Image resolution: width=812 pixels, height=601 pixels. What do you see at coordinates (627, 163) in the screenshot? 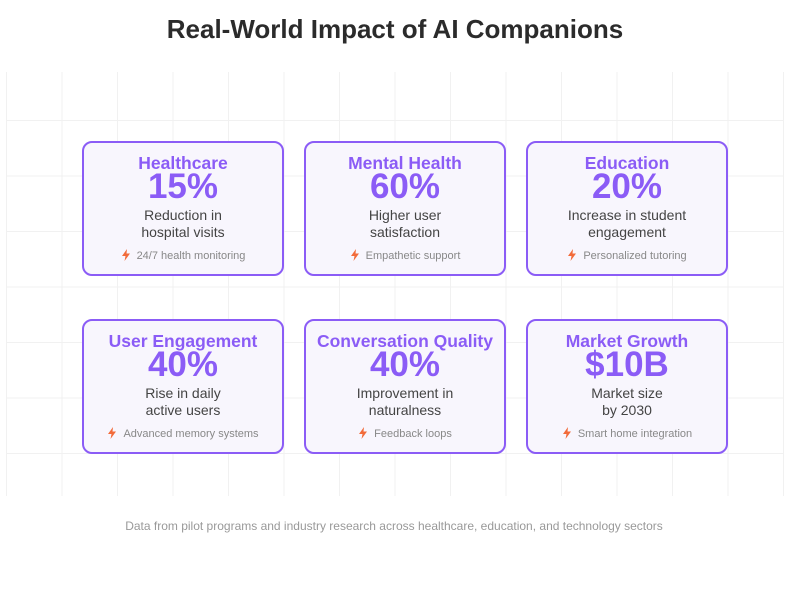
I see `card-title: Education` at bounding box center [627, 163].